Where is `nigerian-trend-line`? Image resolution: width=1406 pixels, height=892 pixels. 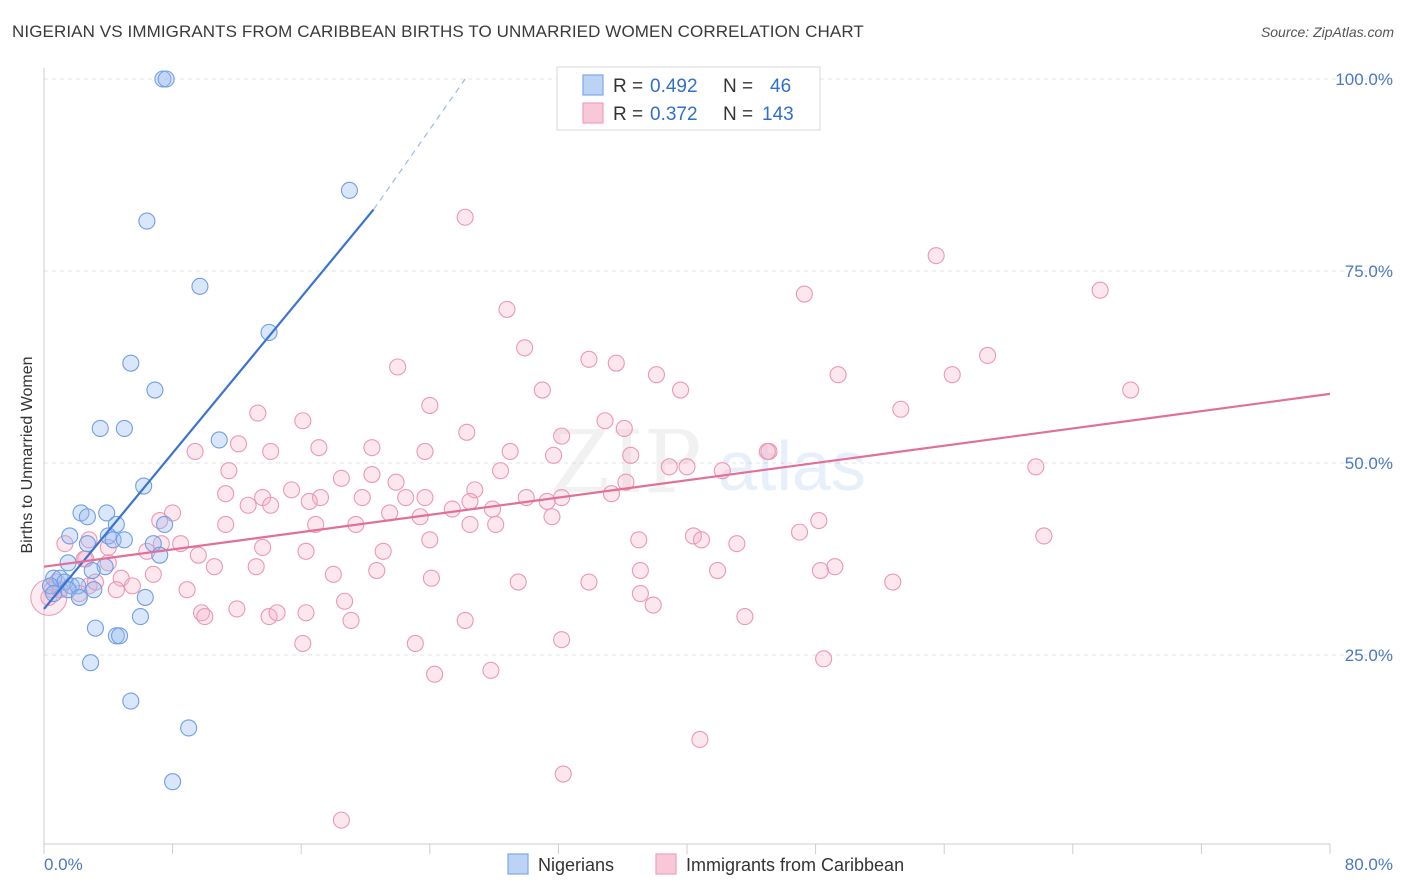 nigerian-trend-line is located at coordinates (209, 409).